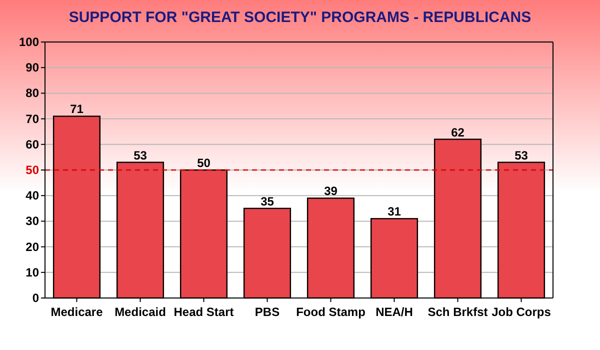  I want to click on x-tick-label: Sch Brkfst, so click(458, 312).